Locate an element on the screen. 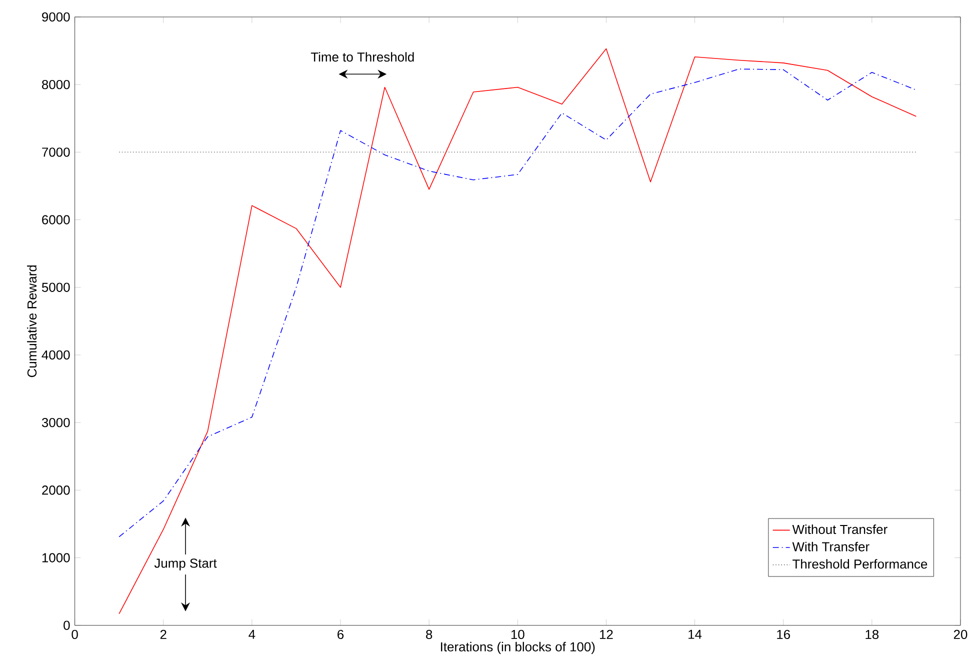 This screenshot has width=972, height=668. x-tick-label: 16 is located at coordinates (783, 634).